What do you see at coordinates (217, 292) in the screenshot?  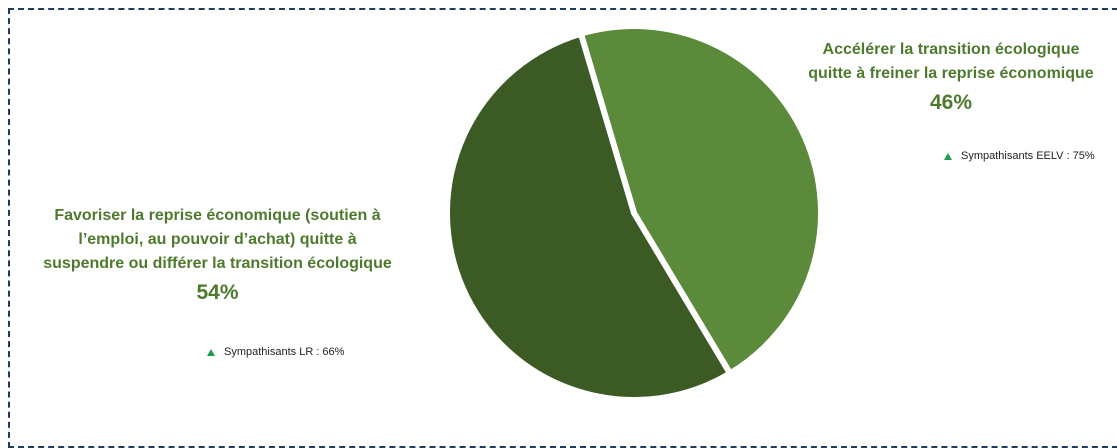 I see `slice-value-reprise: 54%` at bounding box center [217, 292].